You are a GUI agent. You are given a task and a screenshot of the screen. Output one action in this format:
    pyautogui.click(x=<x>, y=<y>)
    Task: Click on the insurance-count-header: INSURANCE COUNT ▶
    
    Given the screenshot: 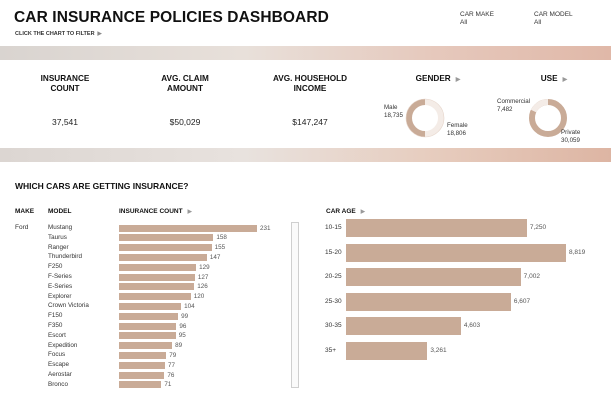 What is the action you would take?
    pyautogui.click(x=155, y=211)
    